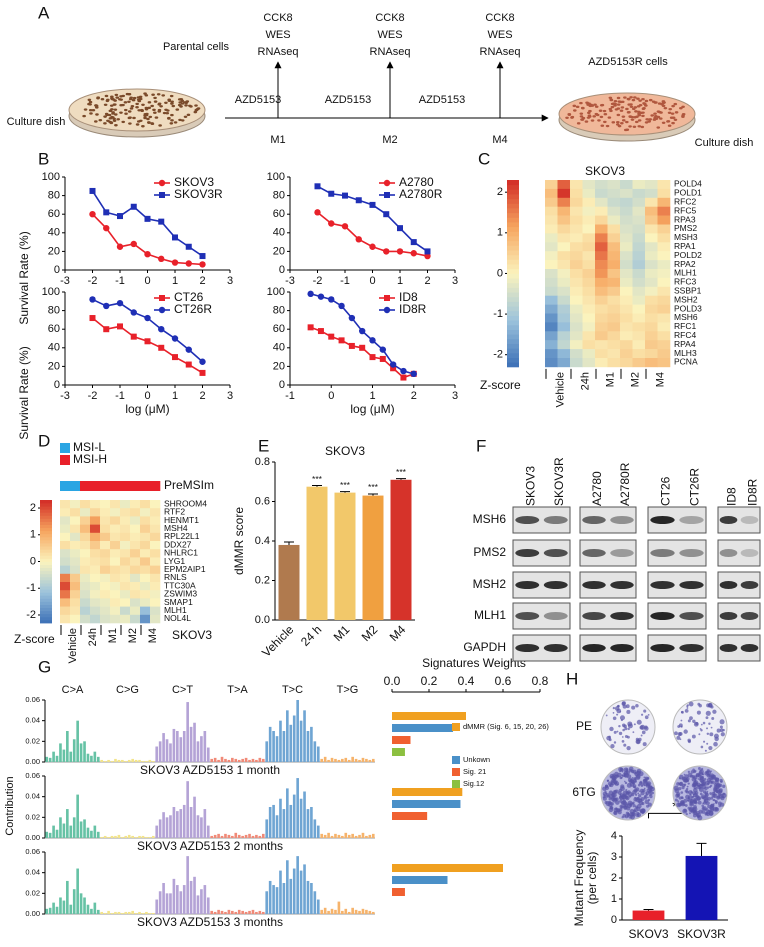  I want to click on y-tick-label: 0, so click(282, 385).